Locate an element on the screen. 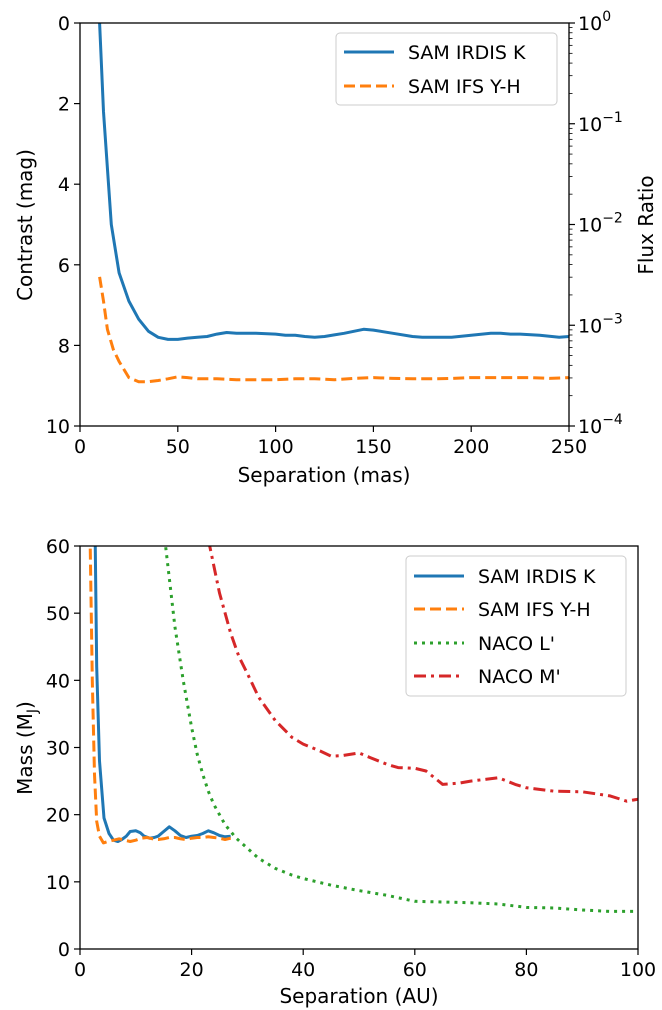 This screenshot has width=662, height=1010. contrast-x-tick-label: 0 is located at coordinates (80, 447).